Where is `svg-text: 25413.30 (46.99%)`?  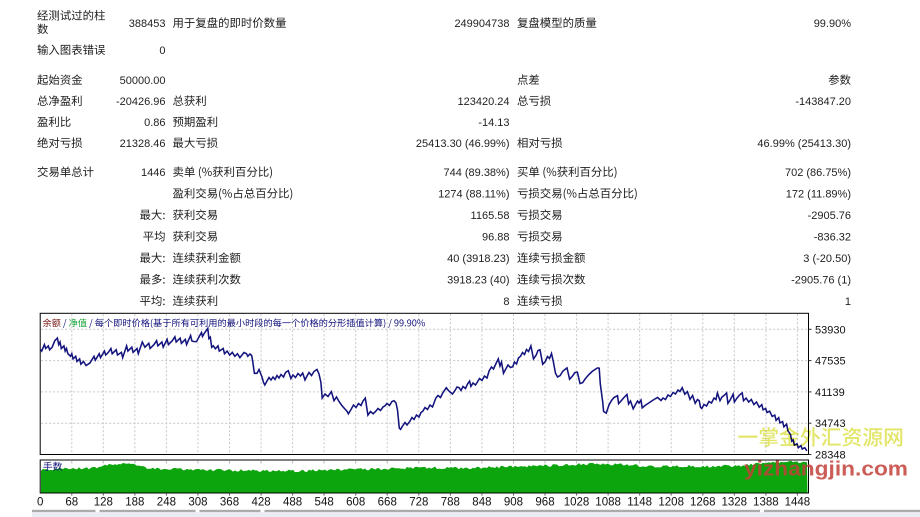 svg-text: 25413.30 (46.99%) is located at coordinates (463, 144).